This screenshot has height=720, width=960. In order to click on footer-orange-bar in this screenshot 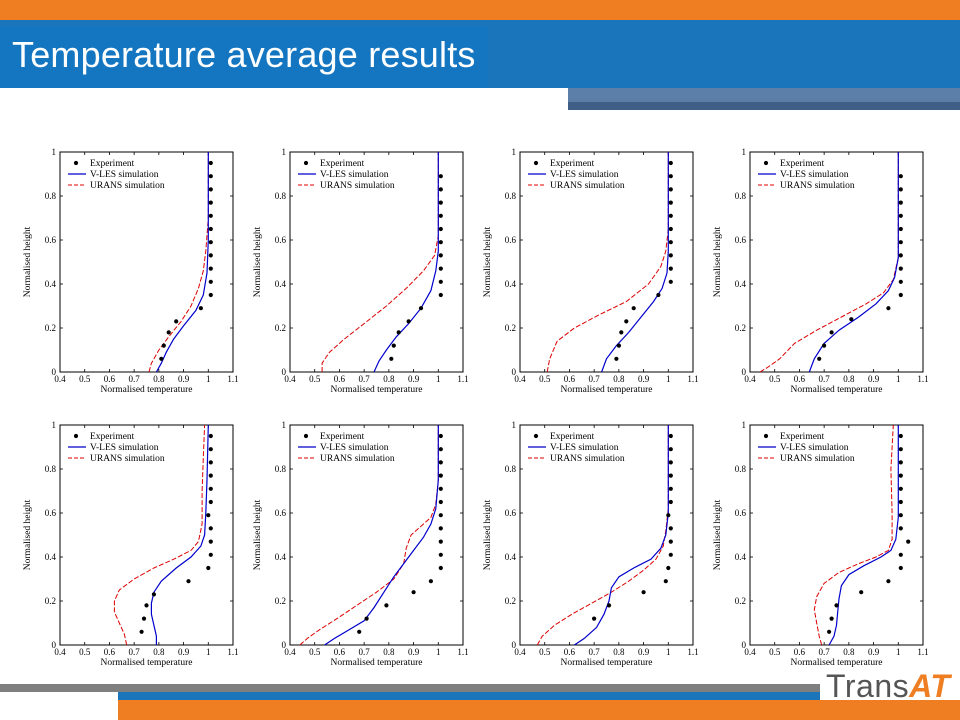, I will do `click(539, 710)`.